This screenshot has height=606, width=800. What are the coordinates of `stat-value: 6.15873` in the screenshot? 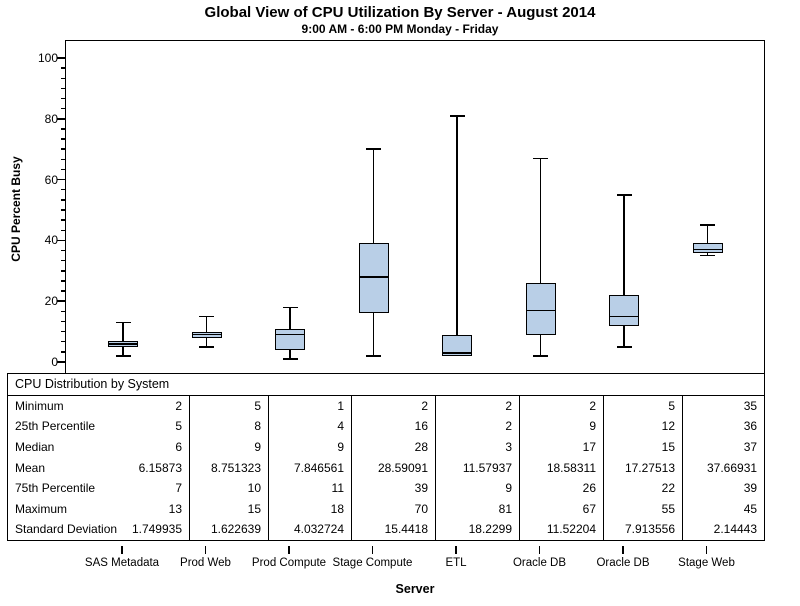 It's located at (160, 467).